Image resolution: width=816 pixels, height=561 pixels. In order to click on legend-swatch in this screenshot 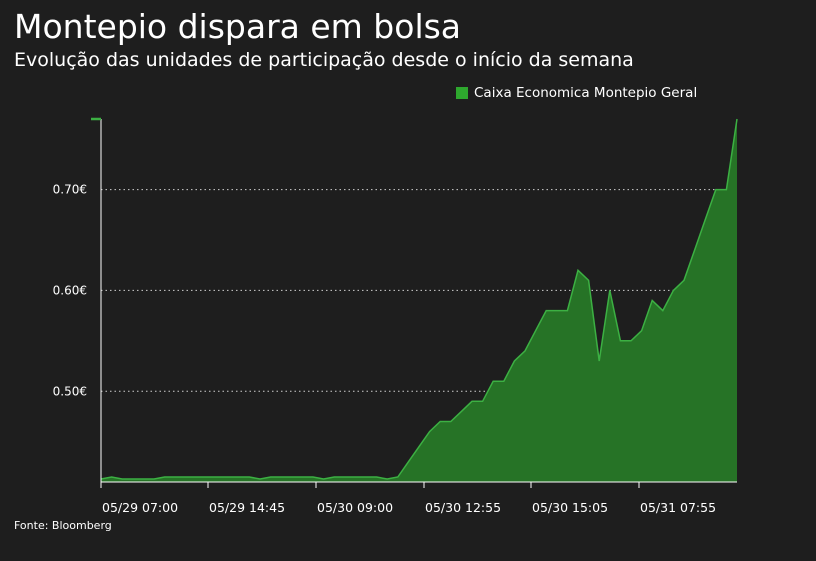, I will do `click(462, 93)`.